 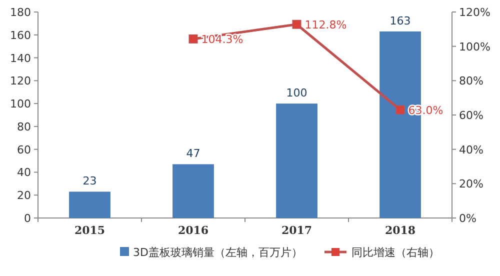 What do you see at coordinates (471, 149) in the screenshot?
I see `y2-tick-label: 40%` at bounding box center [471, 149].